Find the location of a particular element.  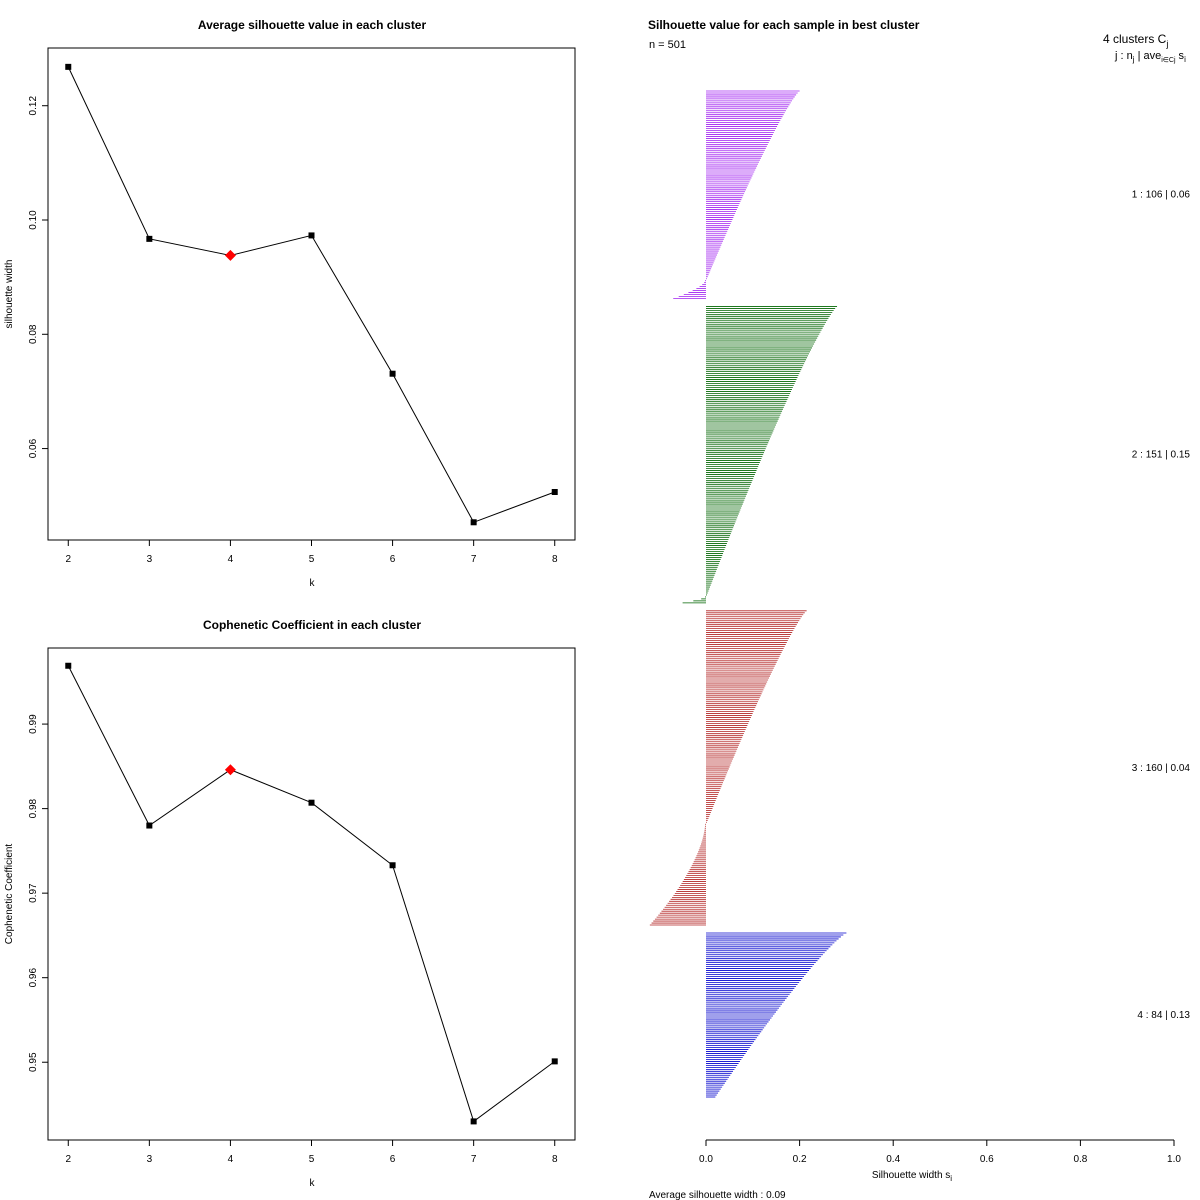

y-tick-label: 0.06 is located at coordinates (33, 448).